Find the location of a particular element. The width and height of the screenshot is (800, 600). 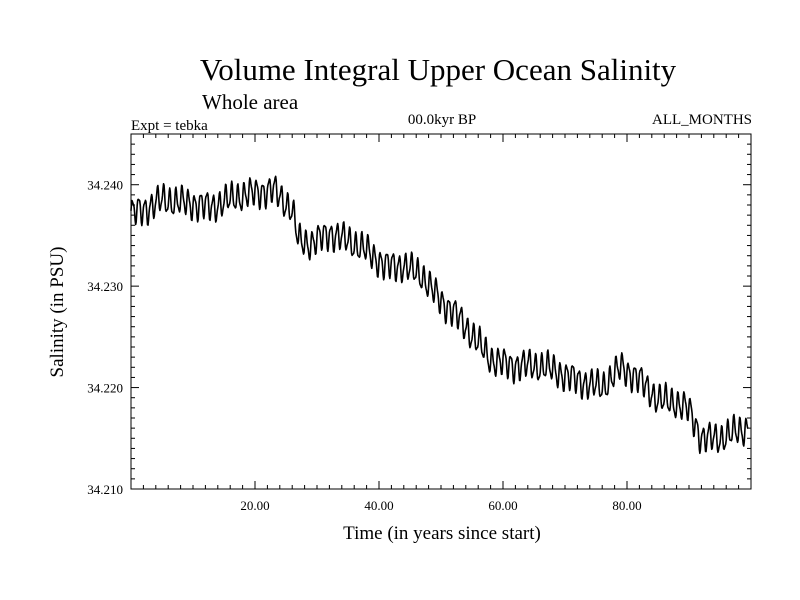

x-tick-label: 40.00 is located at coordinates (378, 505).